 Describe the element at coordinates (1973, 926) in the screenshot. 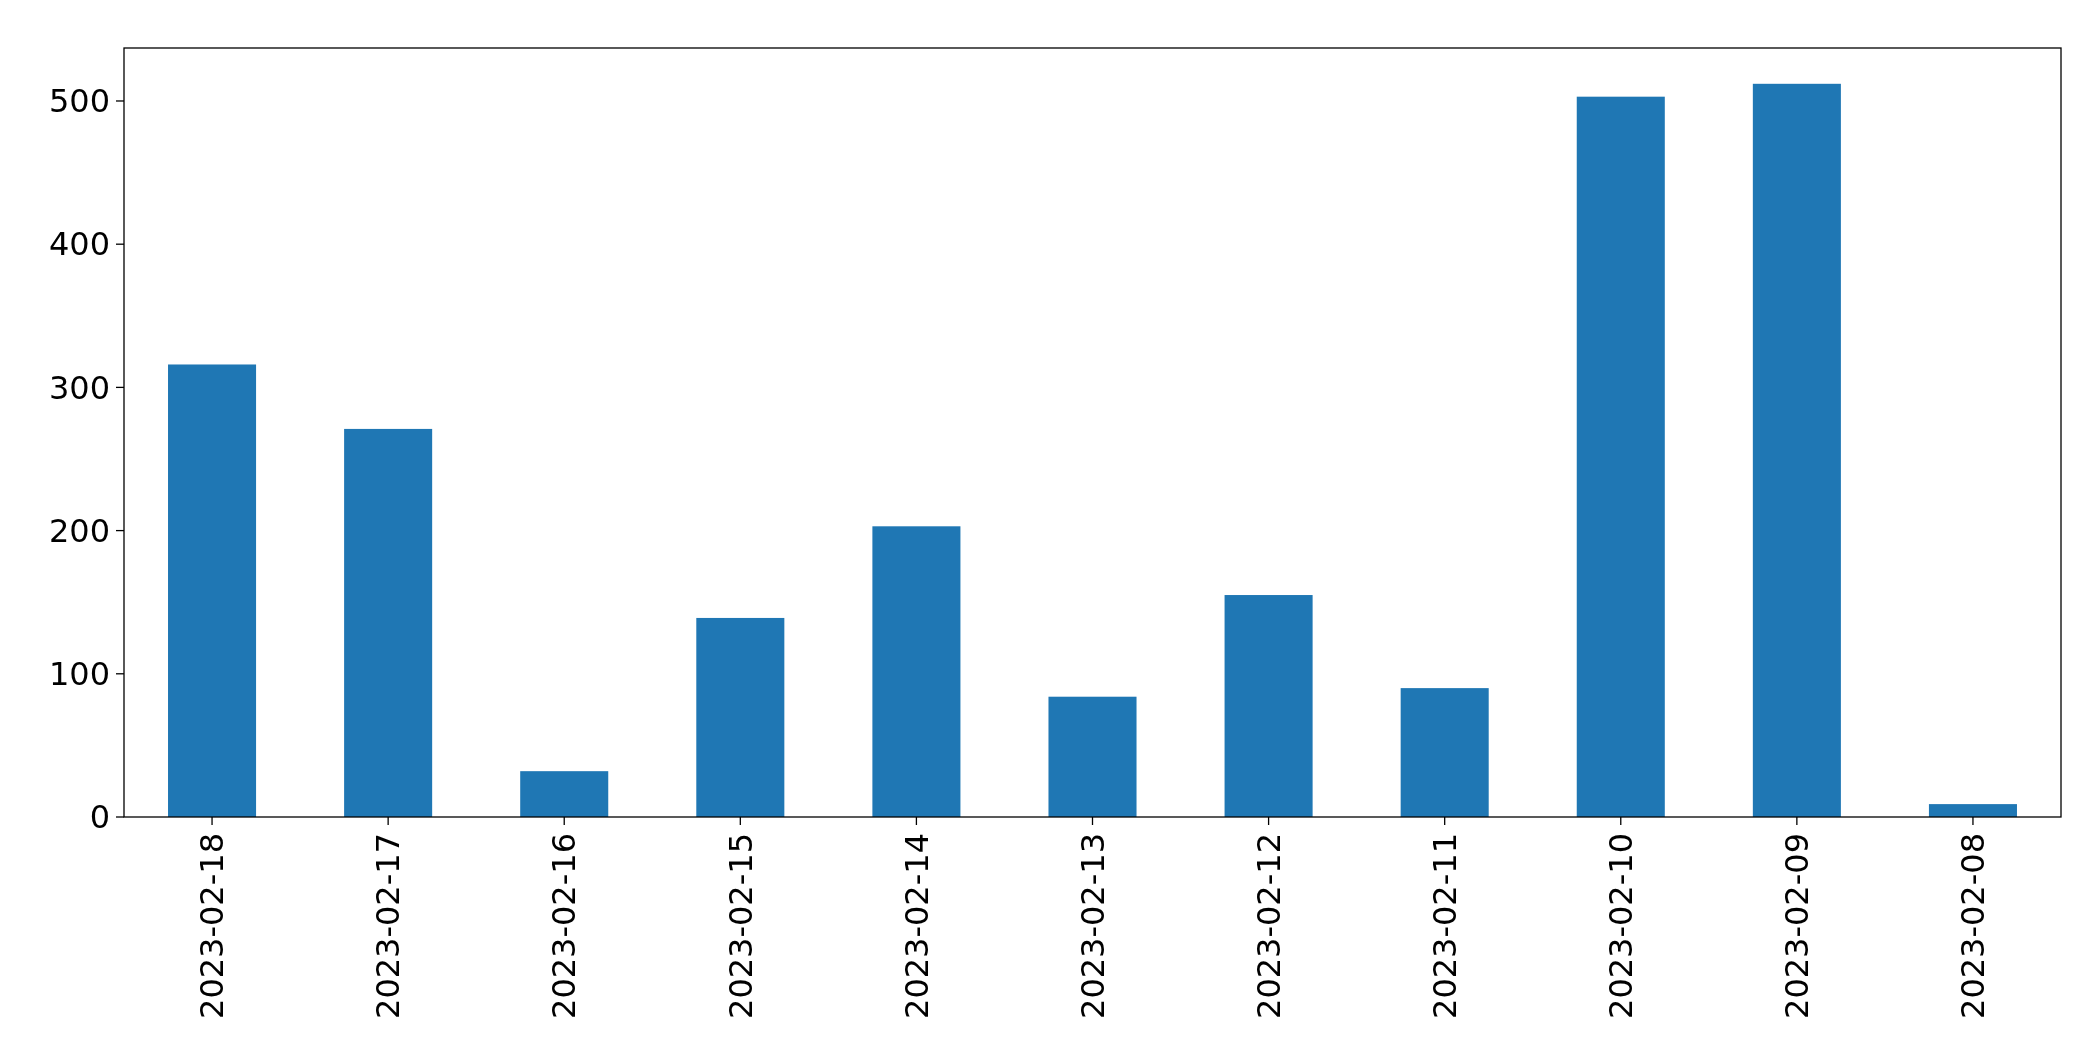

I see `x-tick-label: 2023-02-08` at that location.